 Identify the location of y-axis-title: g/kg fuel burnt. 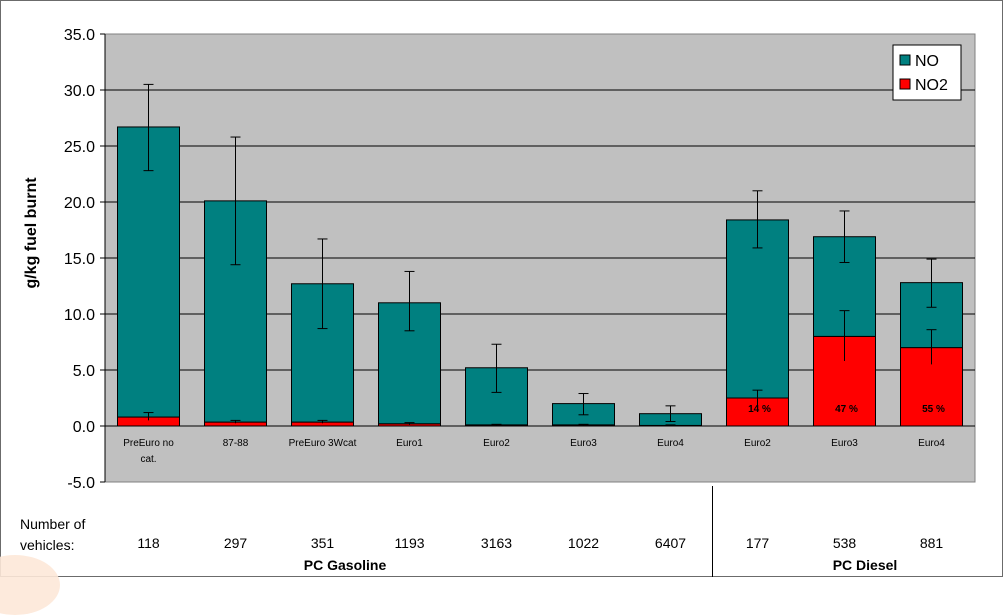
(31, 233).